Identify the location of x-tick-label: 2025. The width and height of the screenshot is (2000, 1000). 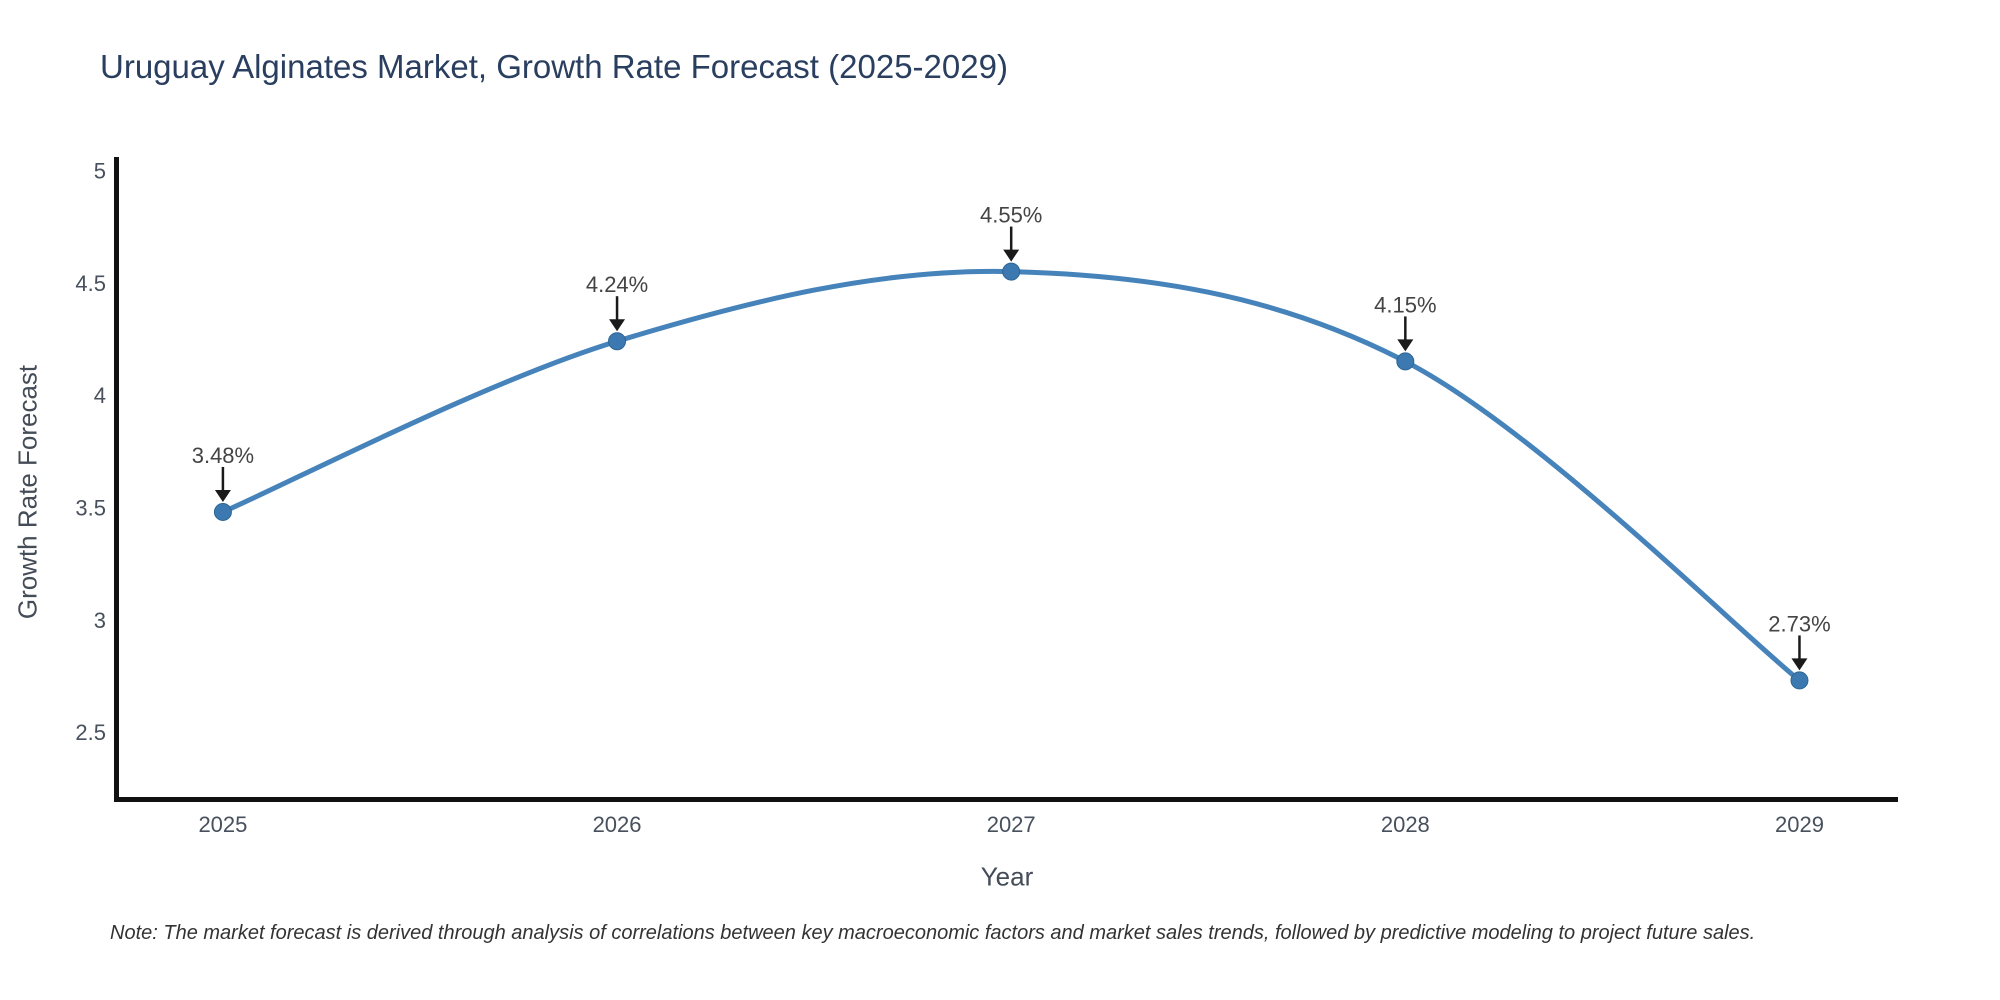
(222, 824).